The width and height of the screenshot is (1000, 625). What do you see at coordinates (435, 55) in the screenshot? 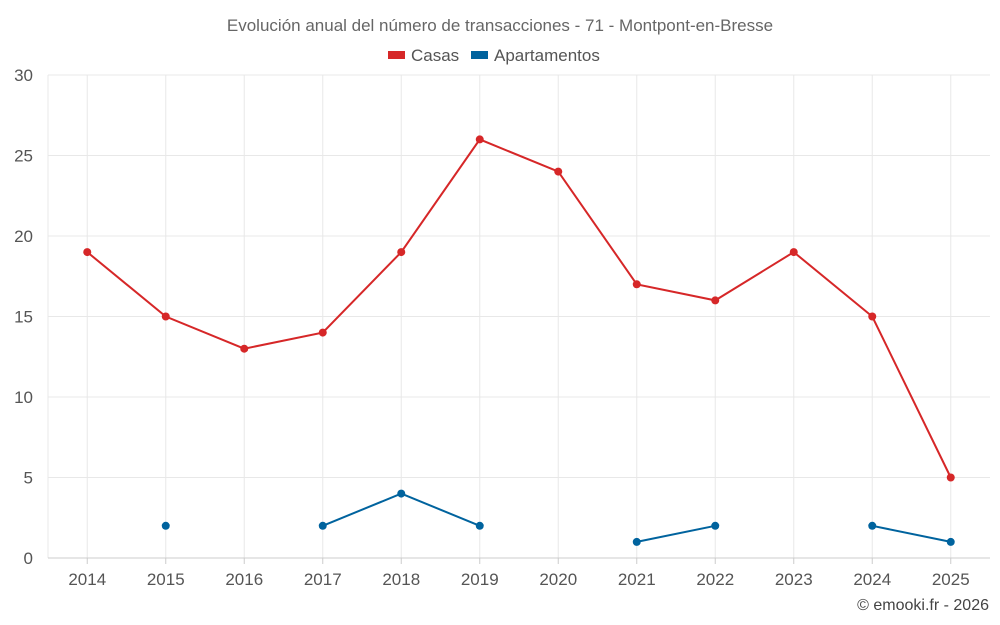
I see `casas-legend-label: Casas` at bounding box center [435, 55].